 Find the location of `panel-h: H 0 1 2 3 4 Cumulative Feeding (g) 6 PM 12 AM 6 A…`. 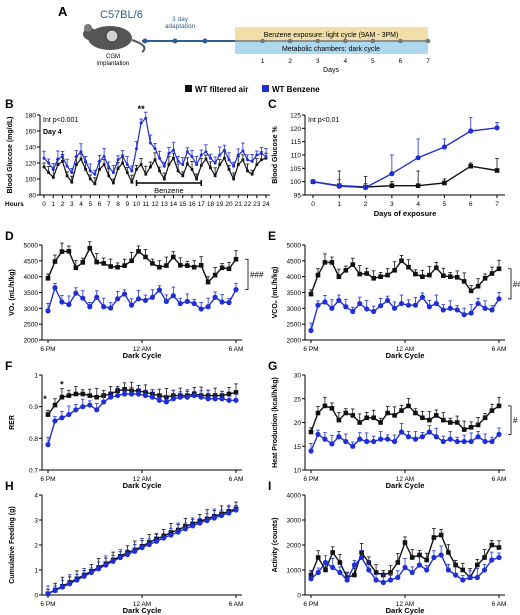

panel-h: H 0 1 2 3 4 Cumulative Feeding (g) 6 PM 12 AM 6 A… is located at coordinates (124, 547).